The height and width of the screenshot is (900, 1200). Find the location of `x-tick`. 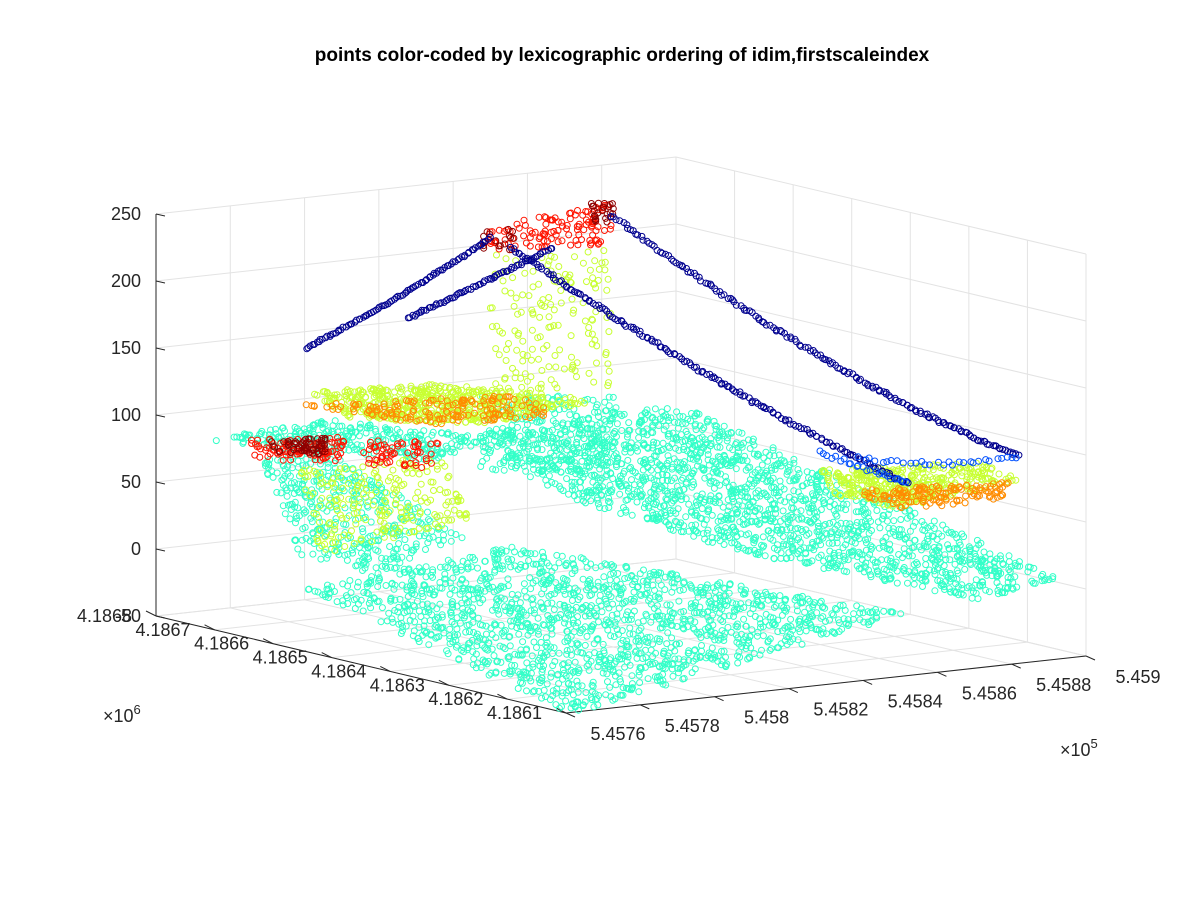

x-tick is located at coordinates (645, 707).